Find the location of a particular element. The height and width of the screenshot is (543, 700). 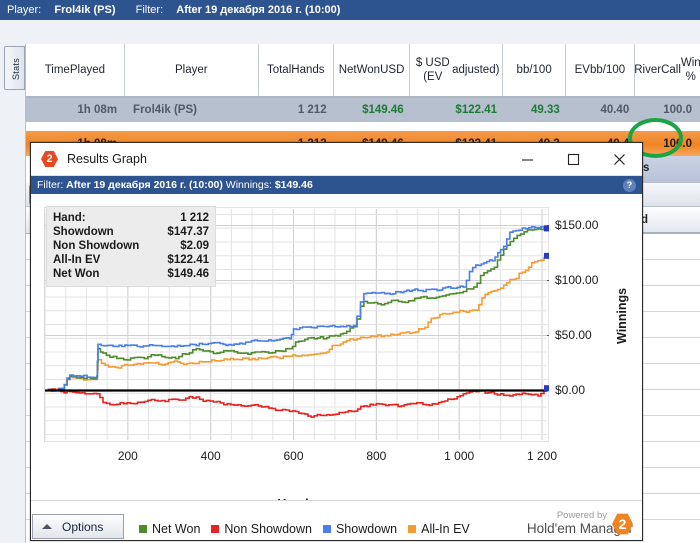

stat-row: Non Showdown $2.09 is located at coordinates (131, 246).